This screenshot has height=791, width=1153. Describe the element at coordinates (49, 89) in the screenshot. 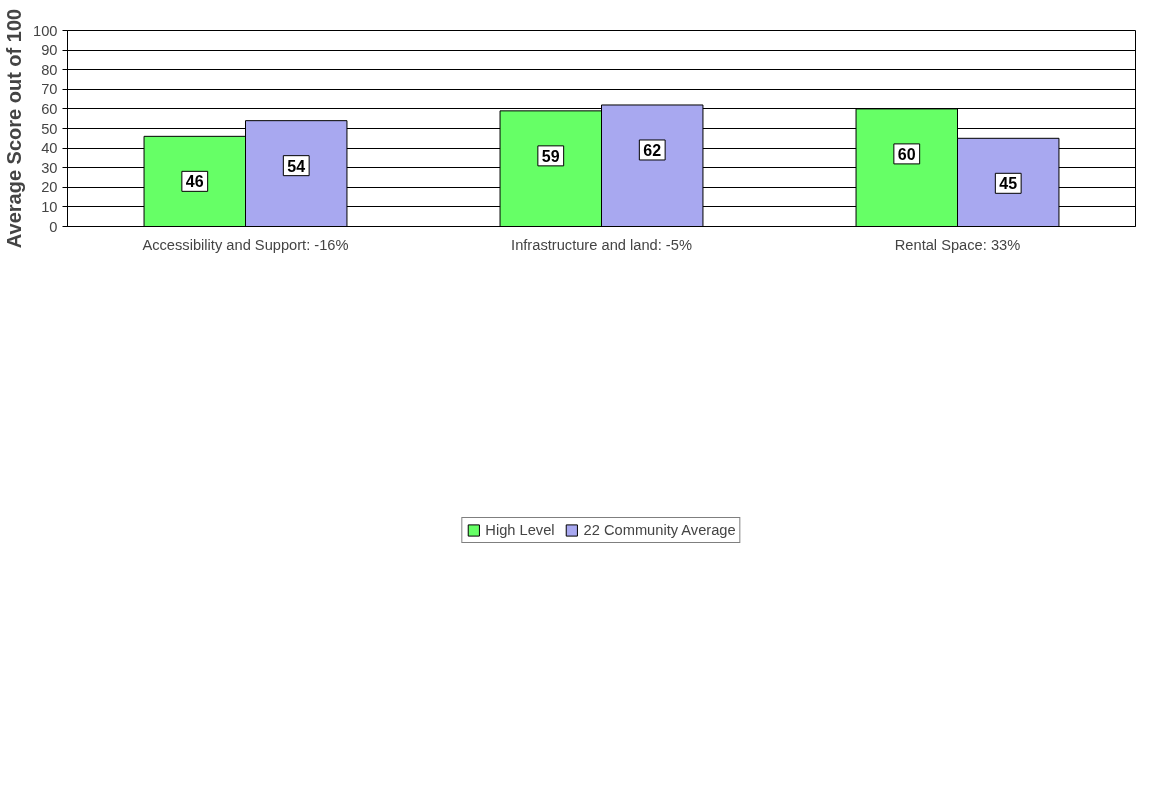

I see `y-tick-label: 70` at that location.